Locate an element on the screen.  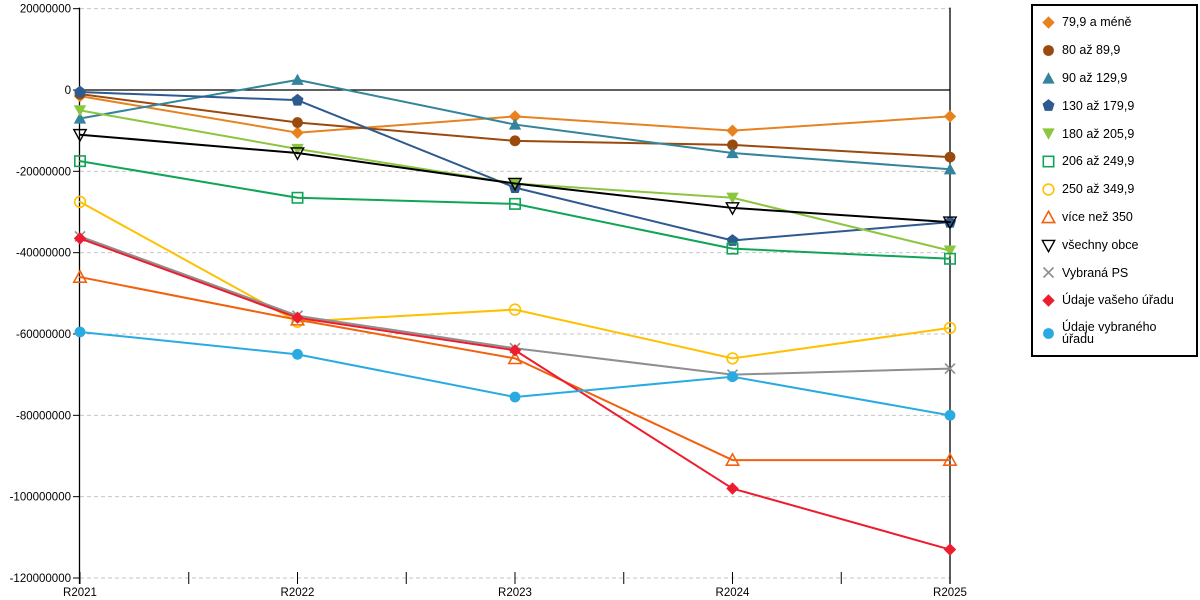
x-tick-label: R2024 is located at coordinates (733, 593).